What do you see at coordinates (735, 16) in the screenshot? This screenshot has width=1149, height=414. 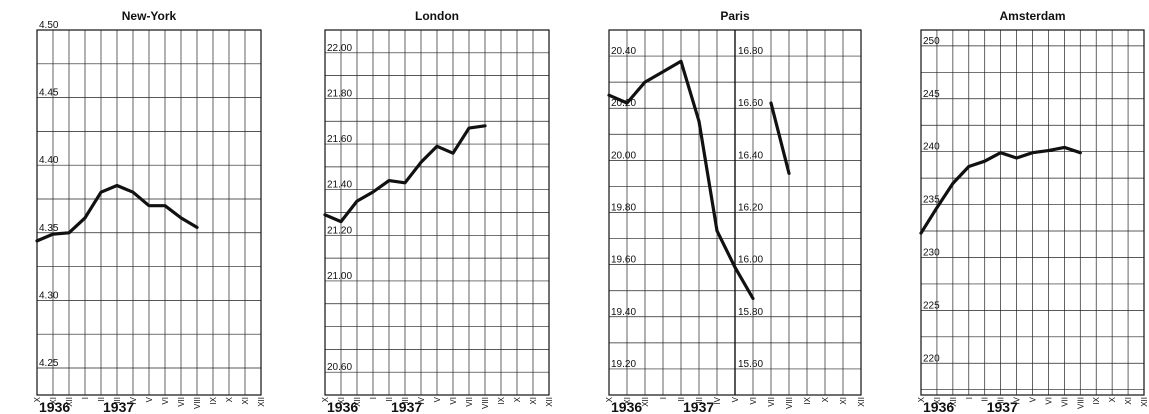 I see `chart-title: Paris` at bounding box center [735, 16].